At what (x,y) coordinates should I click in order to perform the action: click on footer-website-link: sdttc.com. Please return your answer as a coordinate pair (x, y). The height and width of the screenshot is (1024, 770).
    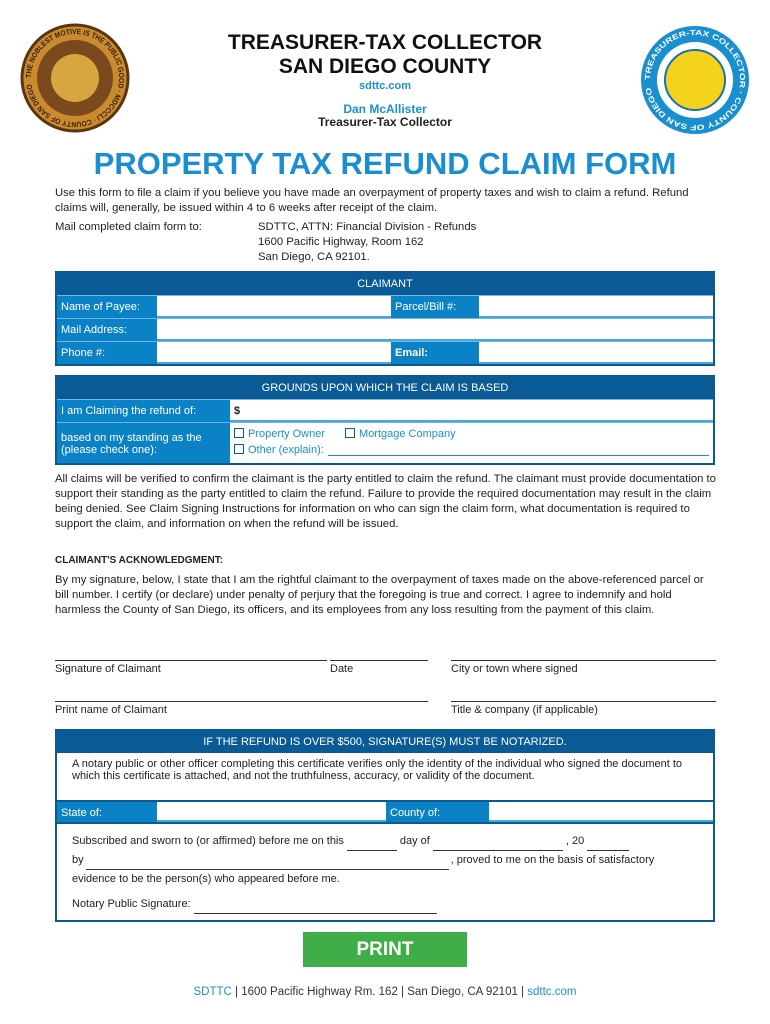
    Looking at the image, I should click on (552, 992).